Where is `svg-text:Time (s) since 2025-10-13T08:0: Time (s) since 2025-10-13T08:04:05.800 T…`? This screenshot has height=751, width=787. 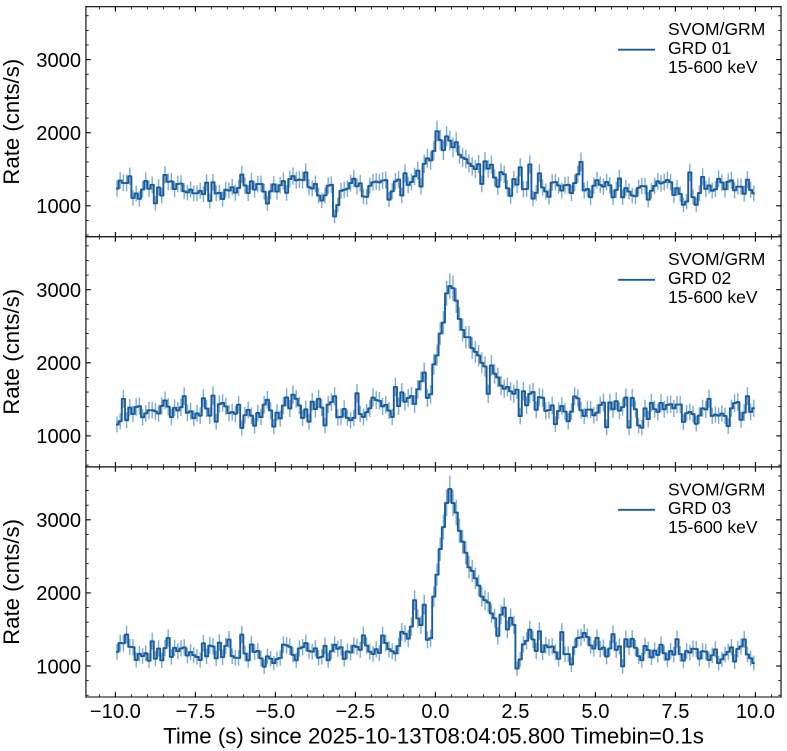
svg-text:Time (s) since 2025-10-13T08:0: Time (s) since 2025-10-13T08:04:05.800 T… is located at coordinates (433, 736).